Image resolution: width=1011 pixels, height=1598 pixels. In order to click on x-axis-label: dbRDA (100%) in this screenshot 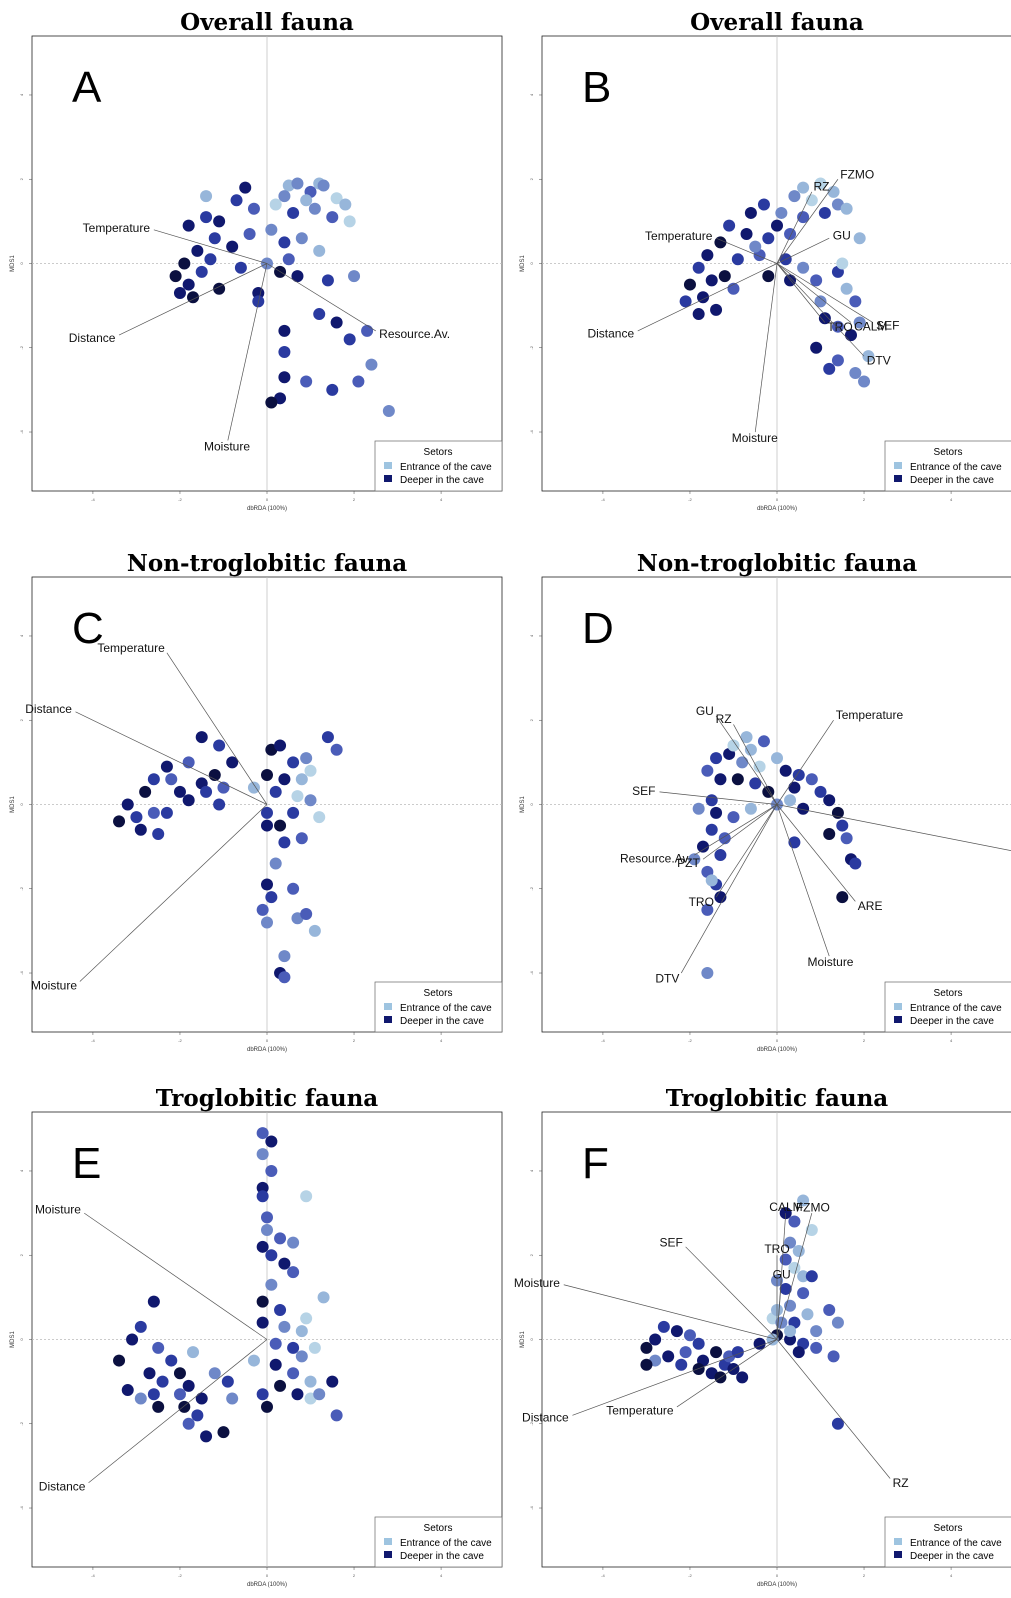, I will do `click(267, 1050)`.